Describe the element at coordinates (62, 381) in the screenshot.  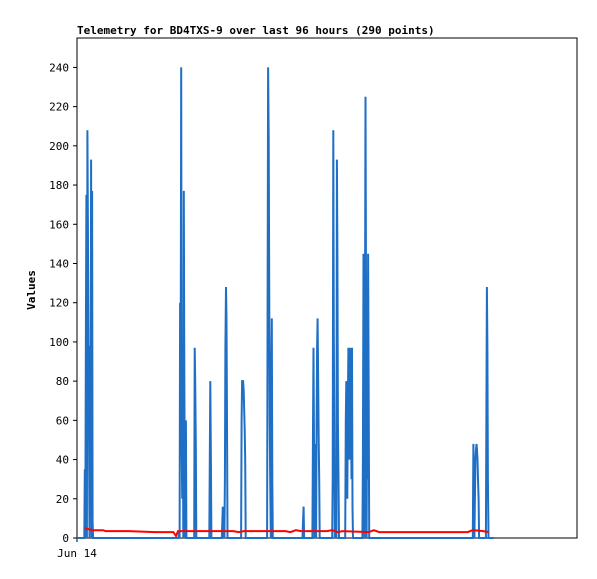
I see `y-tick-label: 80` at that location.